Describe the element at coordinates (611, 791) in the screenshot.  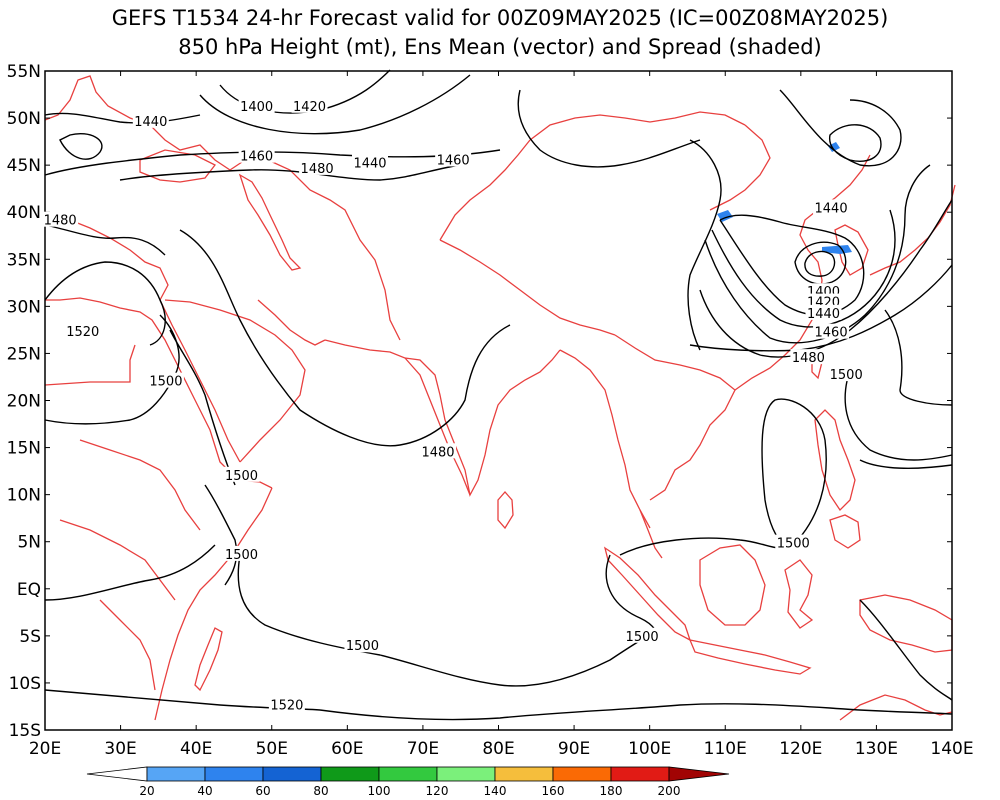
I see `colorbar-label: 180` at that location.